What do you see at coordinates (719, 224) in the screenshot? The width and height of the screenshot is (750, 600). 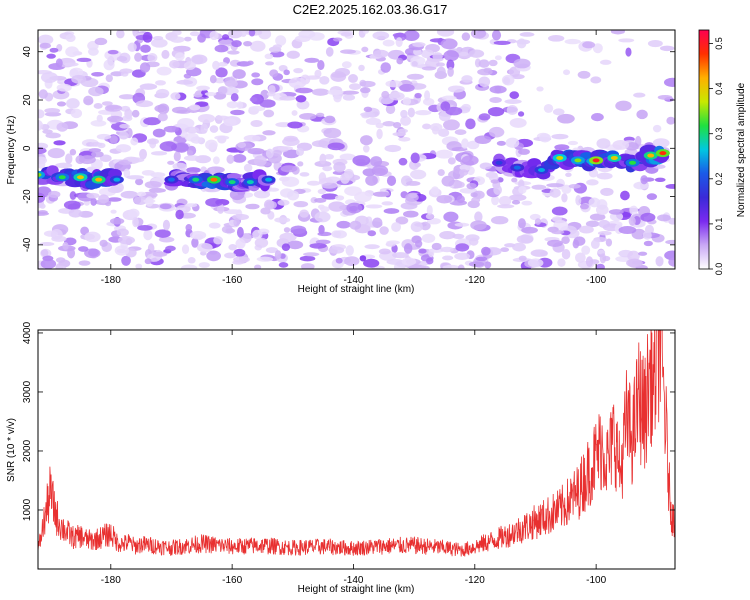 I see `colorbar-tick-label: 0.1` at bounding box center [719, 224].